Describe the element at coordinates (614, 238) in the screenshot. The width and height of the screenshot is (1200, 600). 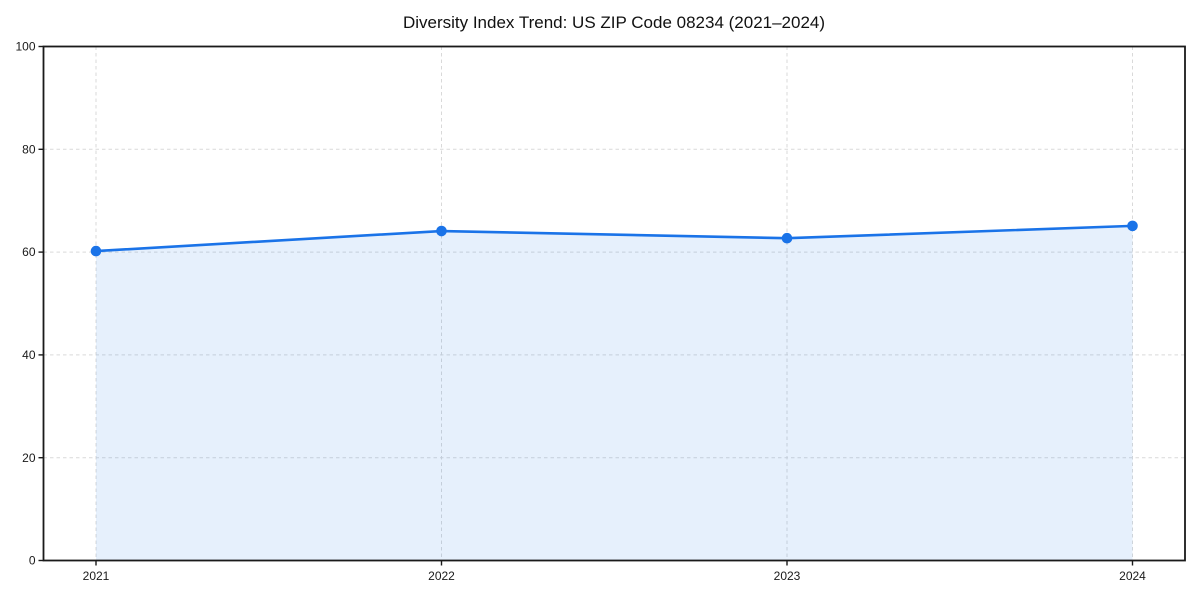
I see `trend-line` at that location.